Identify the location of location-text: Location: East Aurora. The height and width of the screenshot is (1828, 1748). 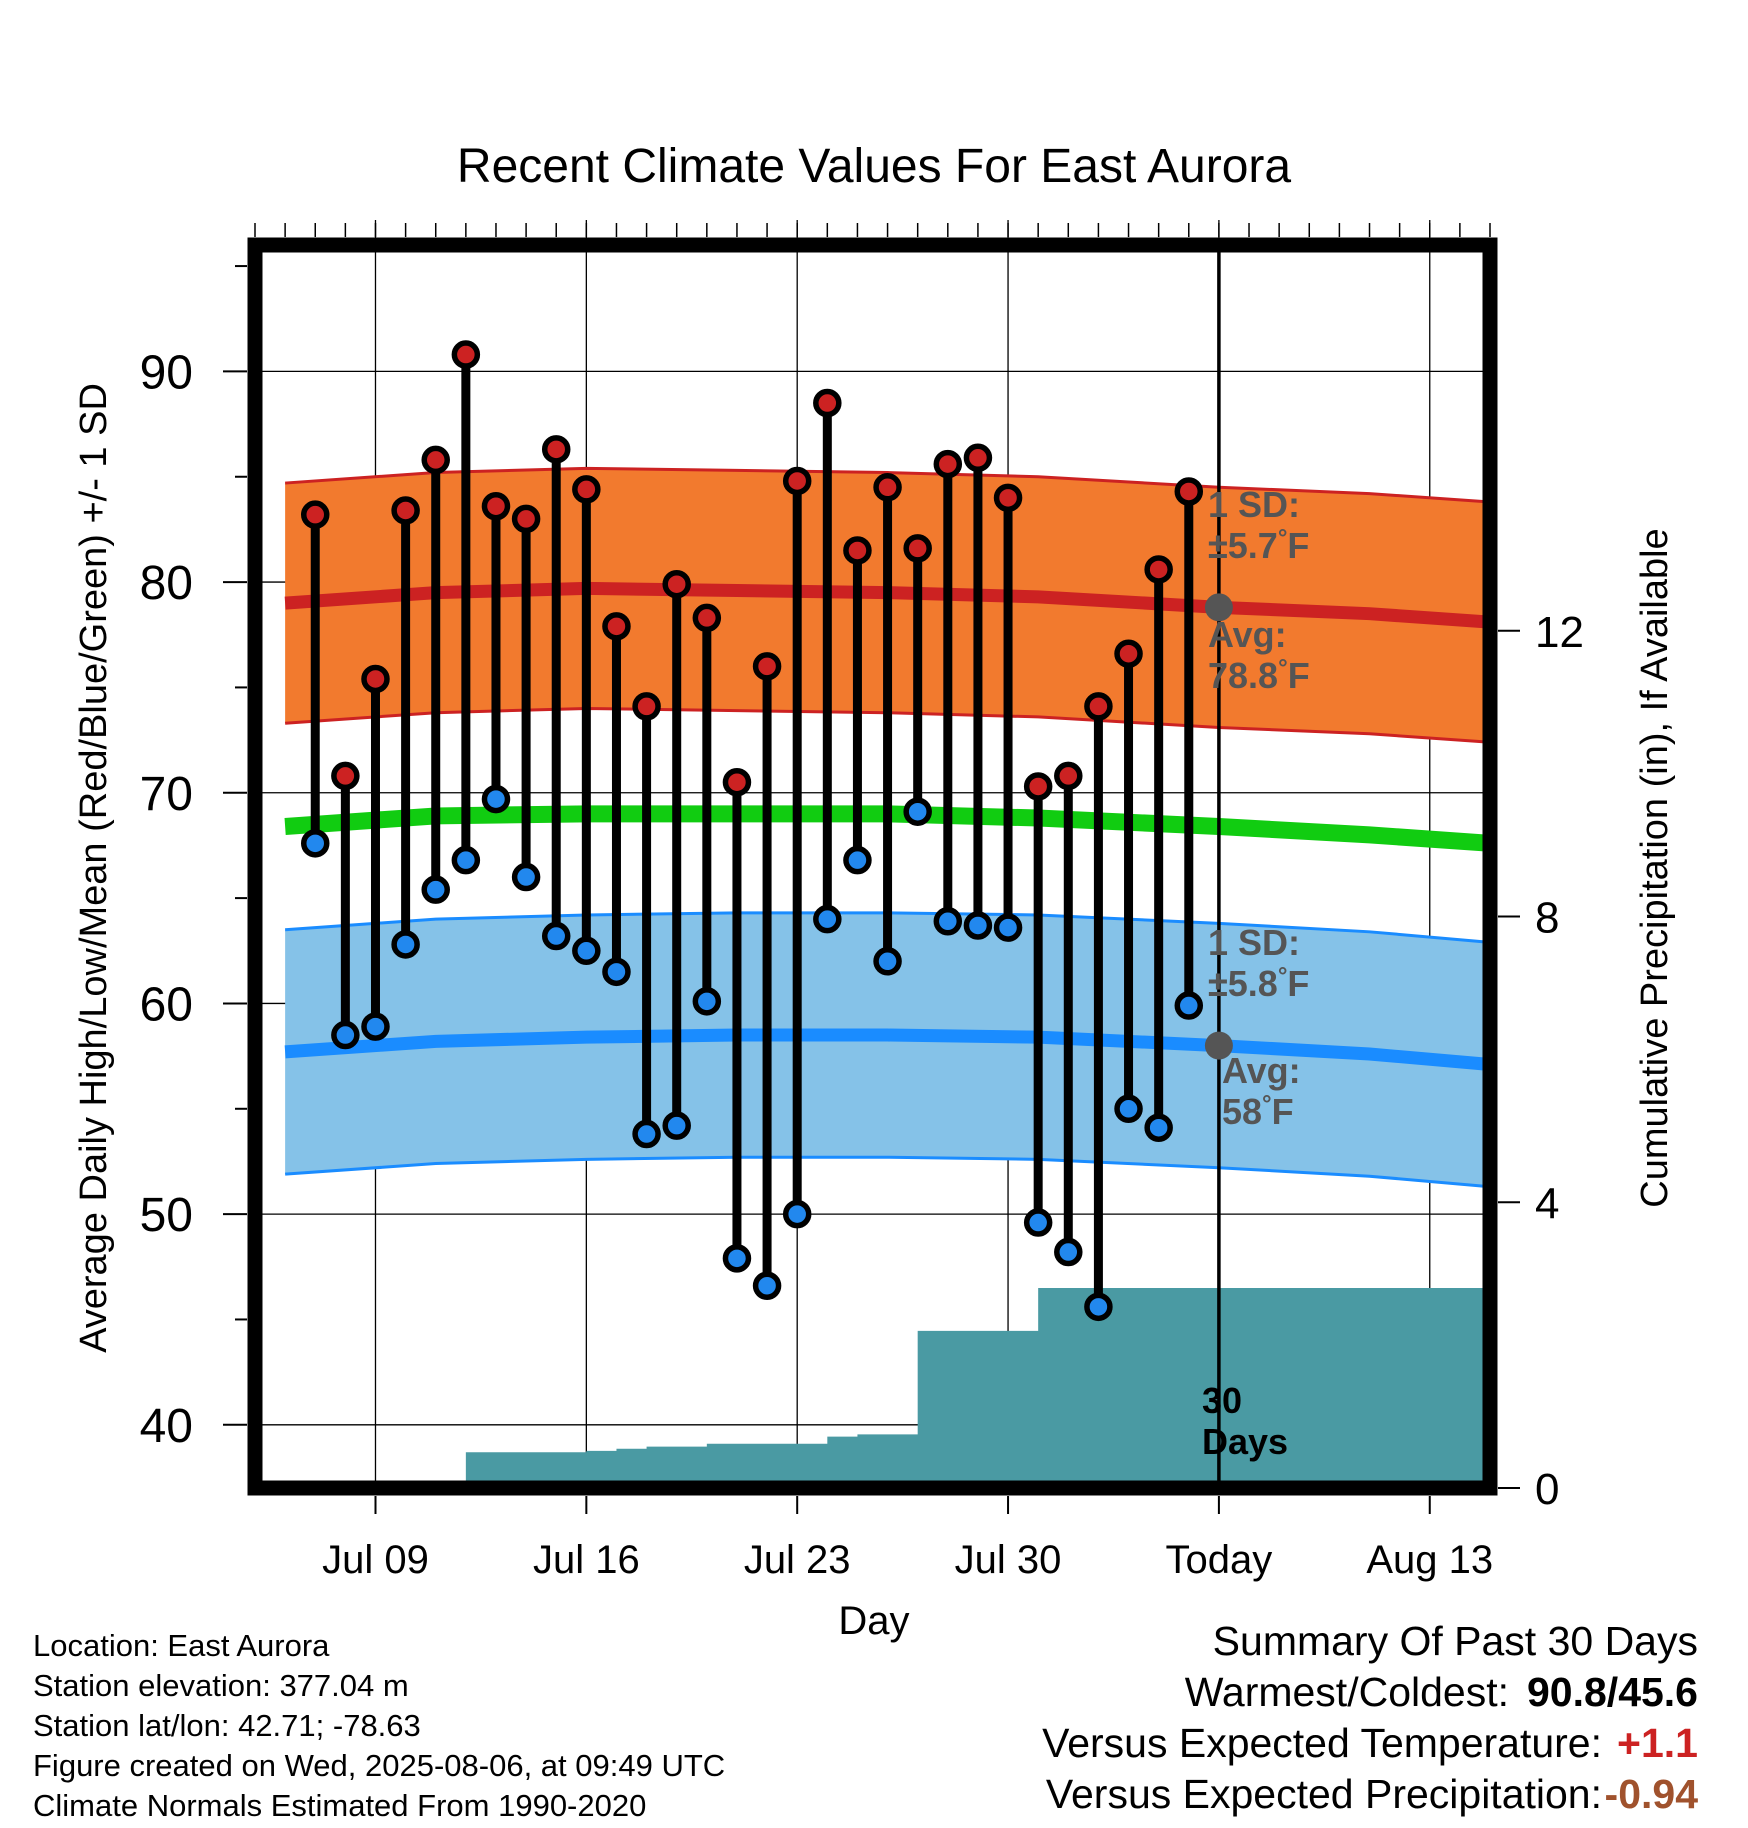
(181, 1645).